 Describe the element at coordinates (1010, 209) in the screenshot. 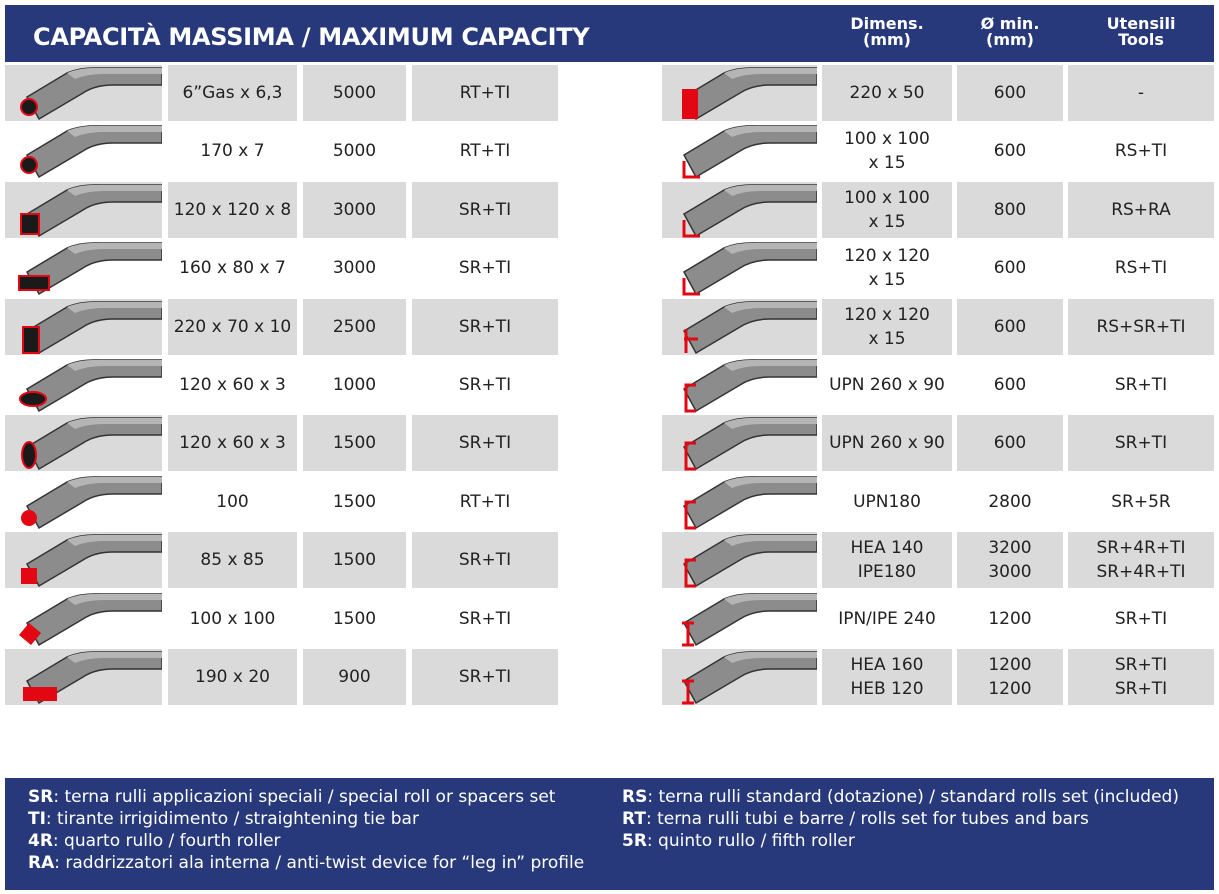

I see `table-cell: 800` at that location.